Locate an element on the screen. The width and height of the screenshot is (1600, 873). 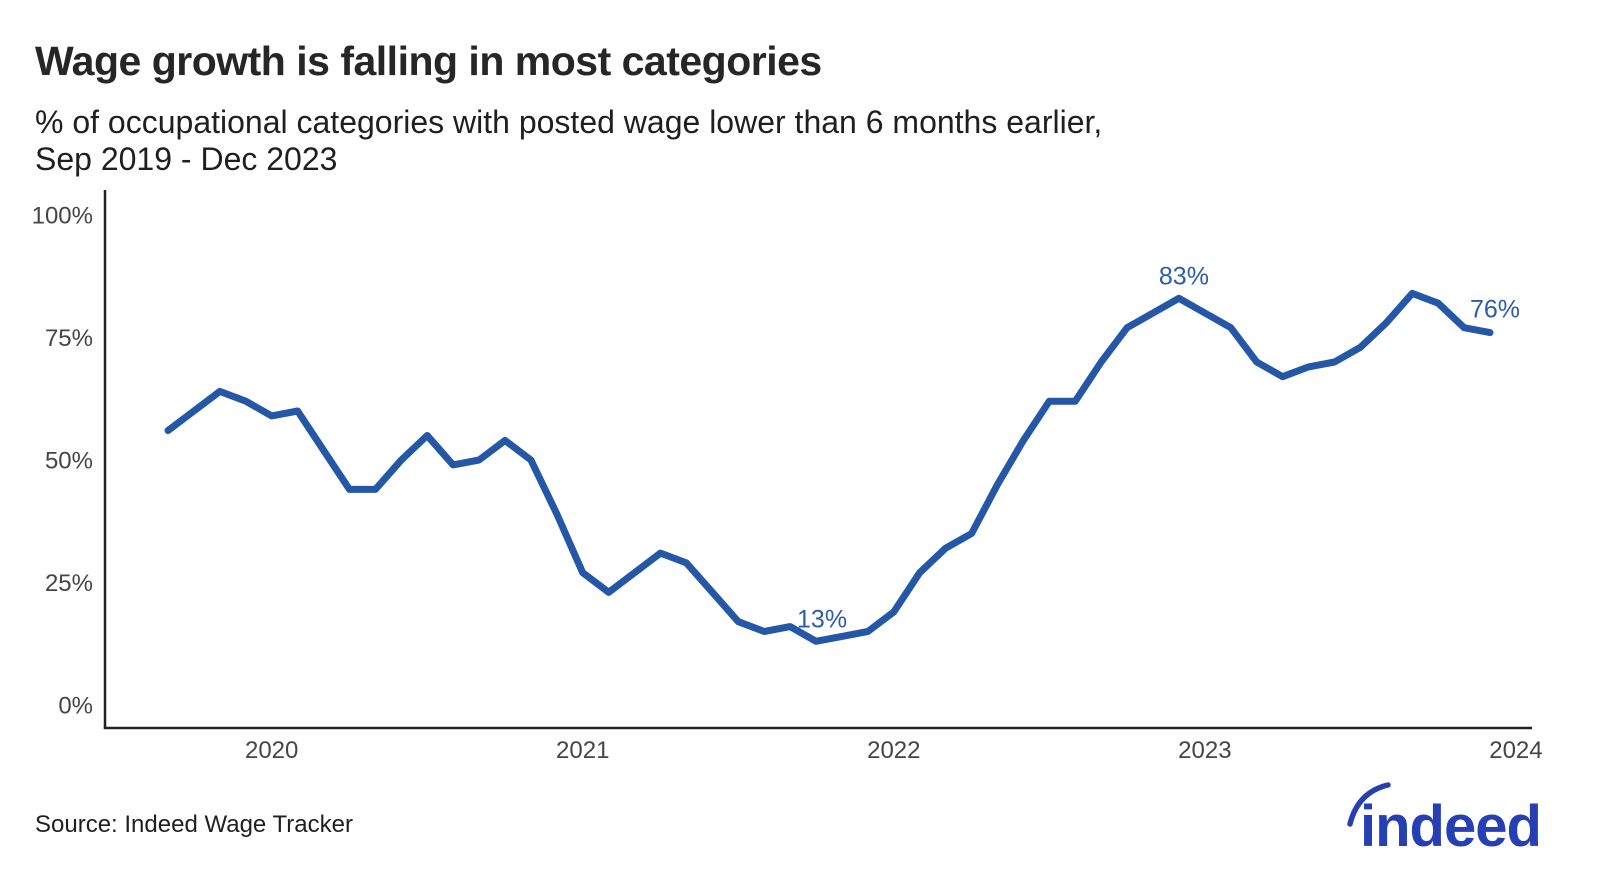
y-tick-label: 0% is located at coordinates (75, 706).